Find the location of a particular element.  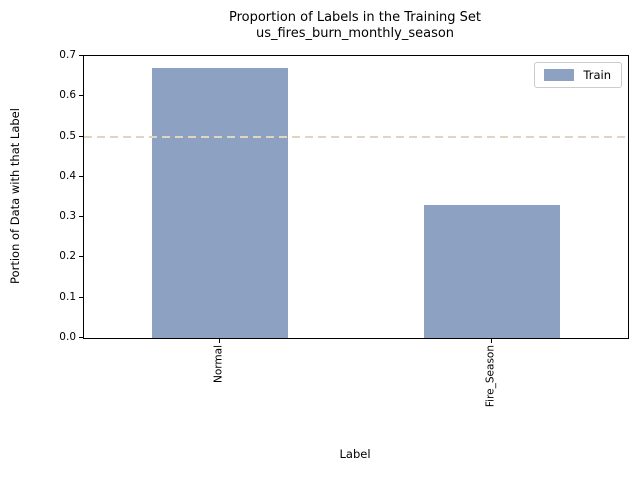

y-tick-label: 0.1 is located at coordinates (67, 296).